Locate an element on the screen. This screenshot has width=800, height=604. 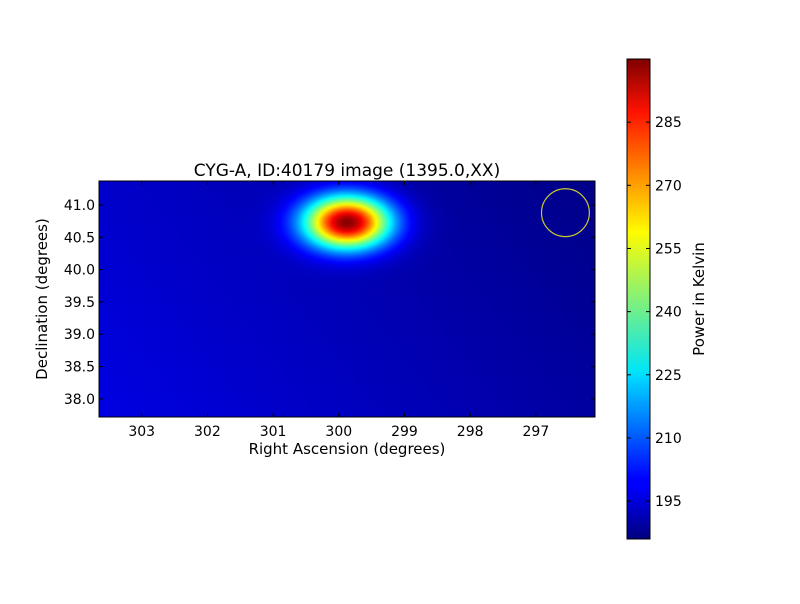
x-axis-label: Right Ascension (degrees) is located at coordinates (347, 449).